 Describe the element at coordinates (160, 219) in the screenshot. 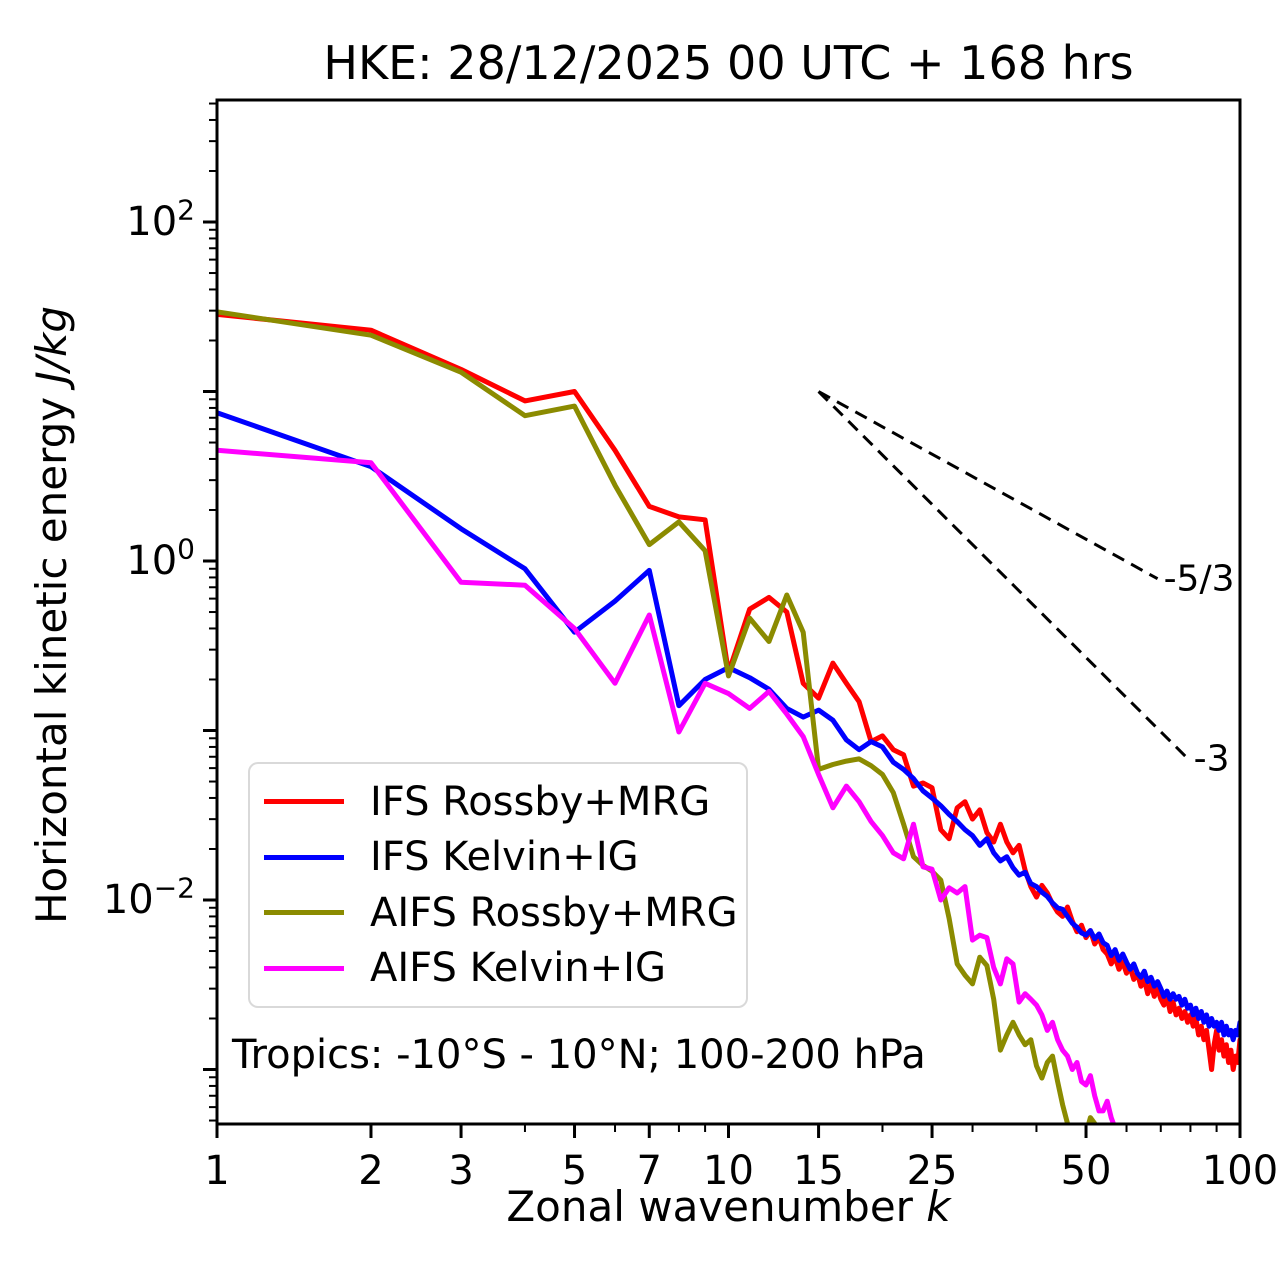

I see `y-tick-label: 10²` at that location.